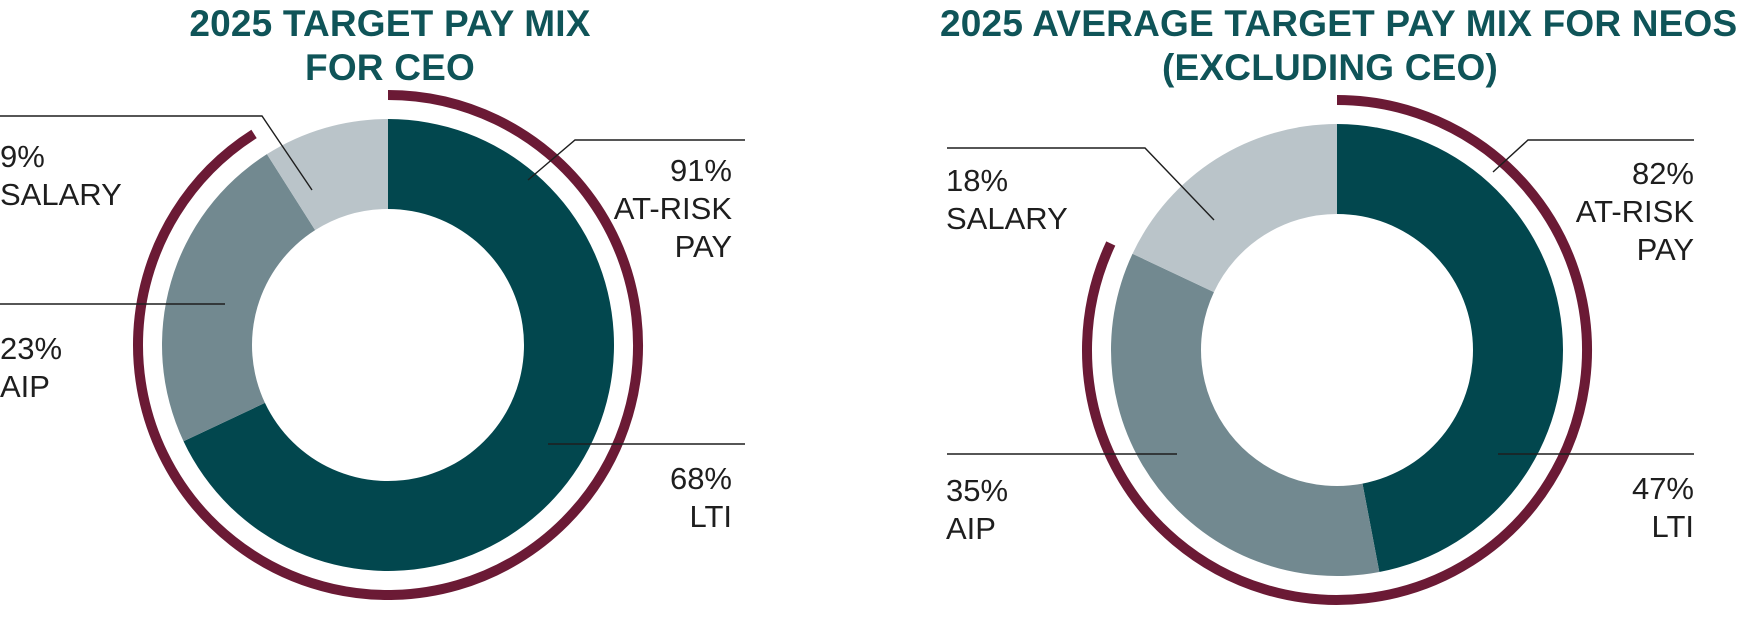  I want to click on lti-percent: 47%, so click(1662, 488).